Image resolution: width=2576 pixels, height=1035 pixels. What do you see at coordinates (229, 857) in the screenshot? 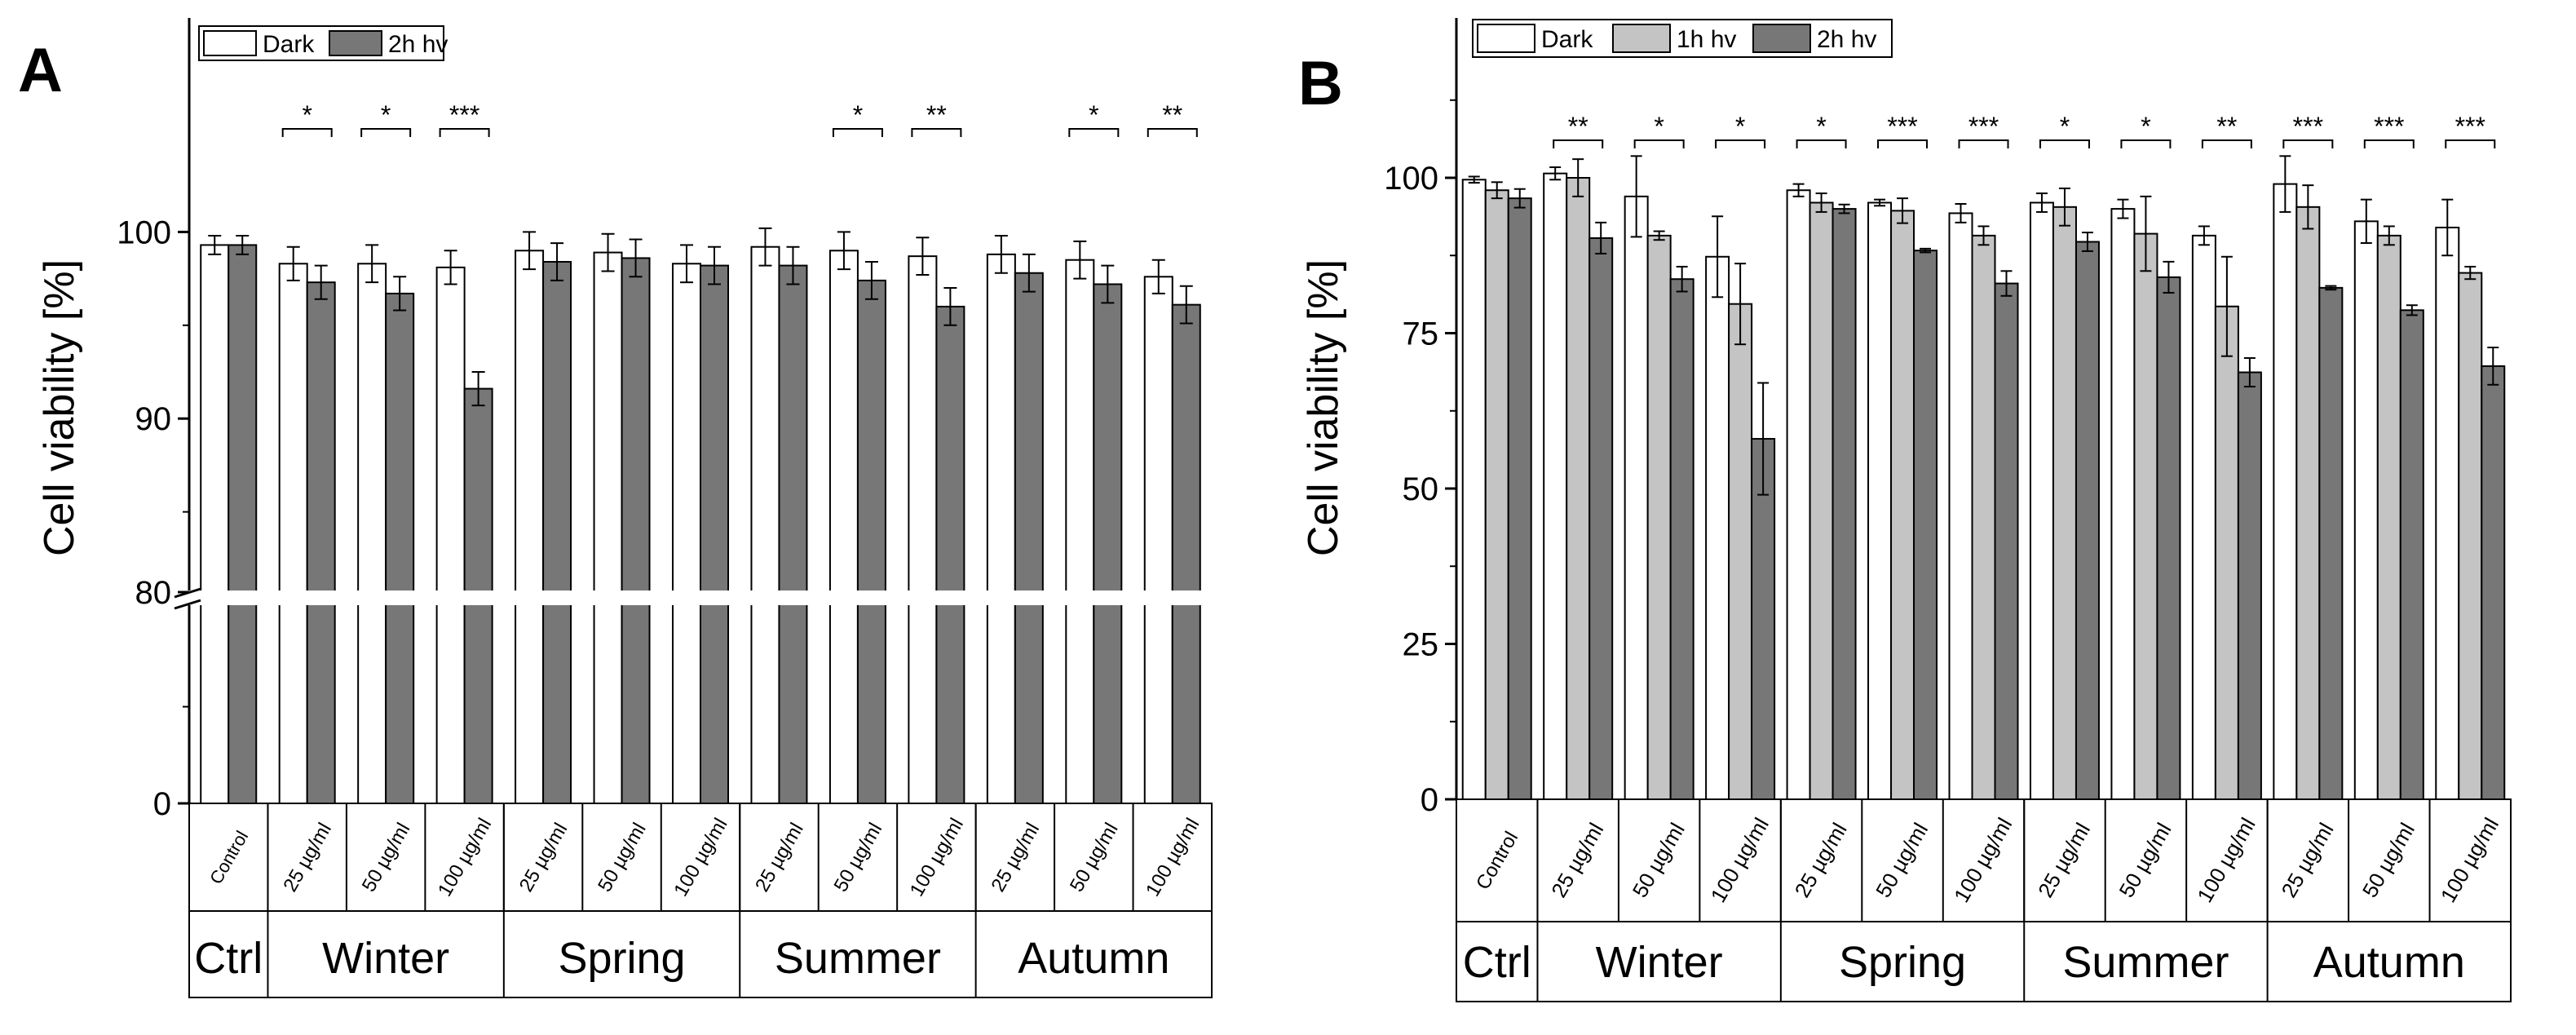
I see `category-label: Control` at bounding box center [229, 857].